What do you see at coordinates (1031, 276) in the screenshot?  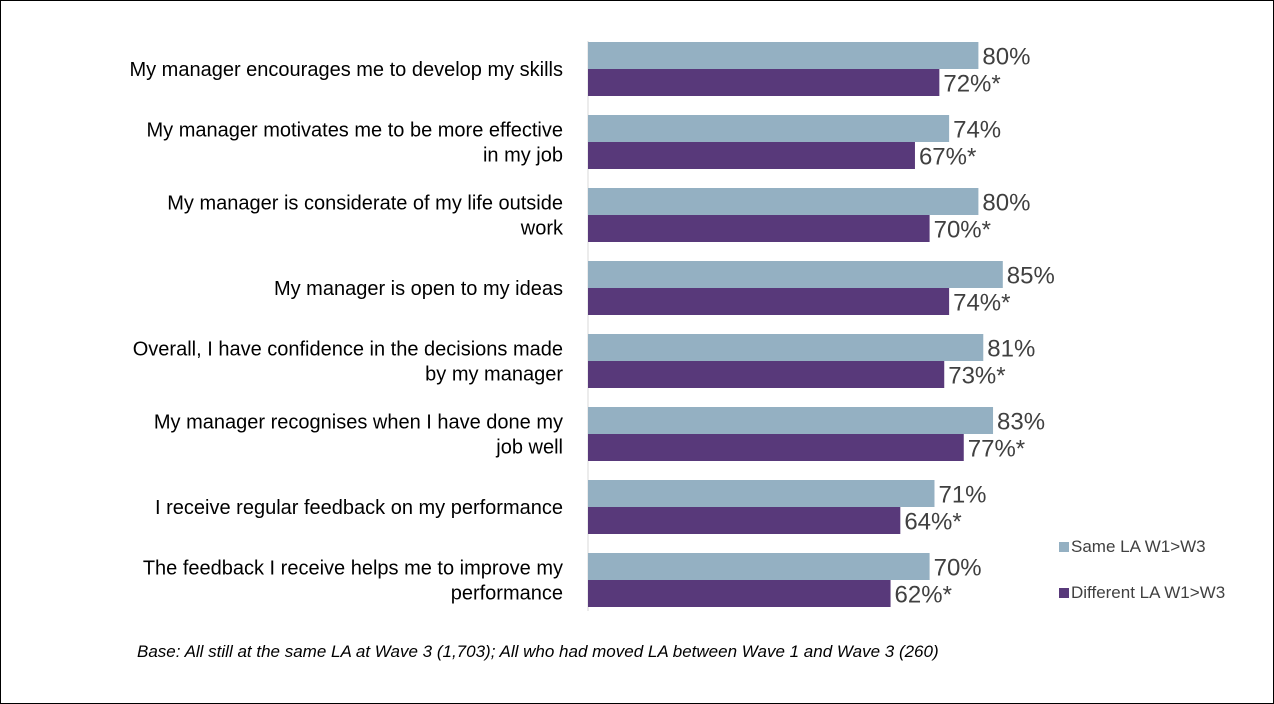 I see `data-label: 85%` at bounding box center [1031, 276].